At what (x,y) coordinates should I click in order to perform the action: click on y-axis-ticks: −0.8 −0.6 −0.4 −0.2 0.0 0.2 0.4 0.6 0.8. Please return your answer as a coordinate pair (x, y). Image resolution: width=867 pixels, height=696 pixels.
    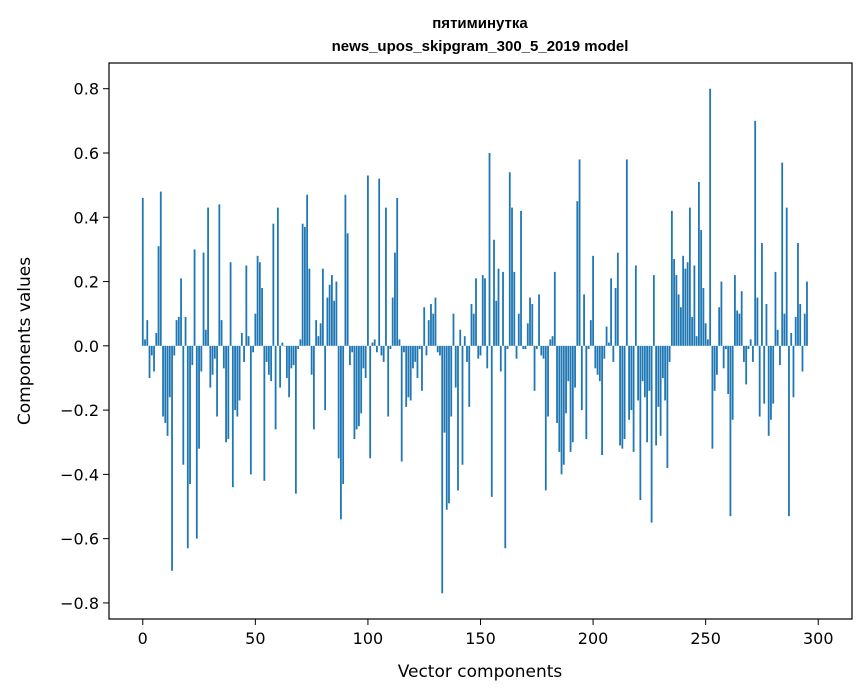
    Looking at the image, I should click on (84, 346).